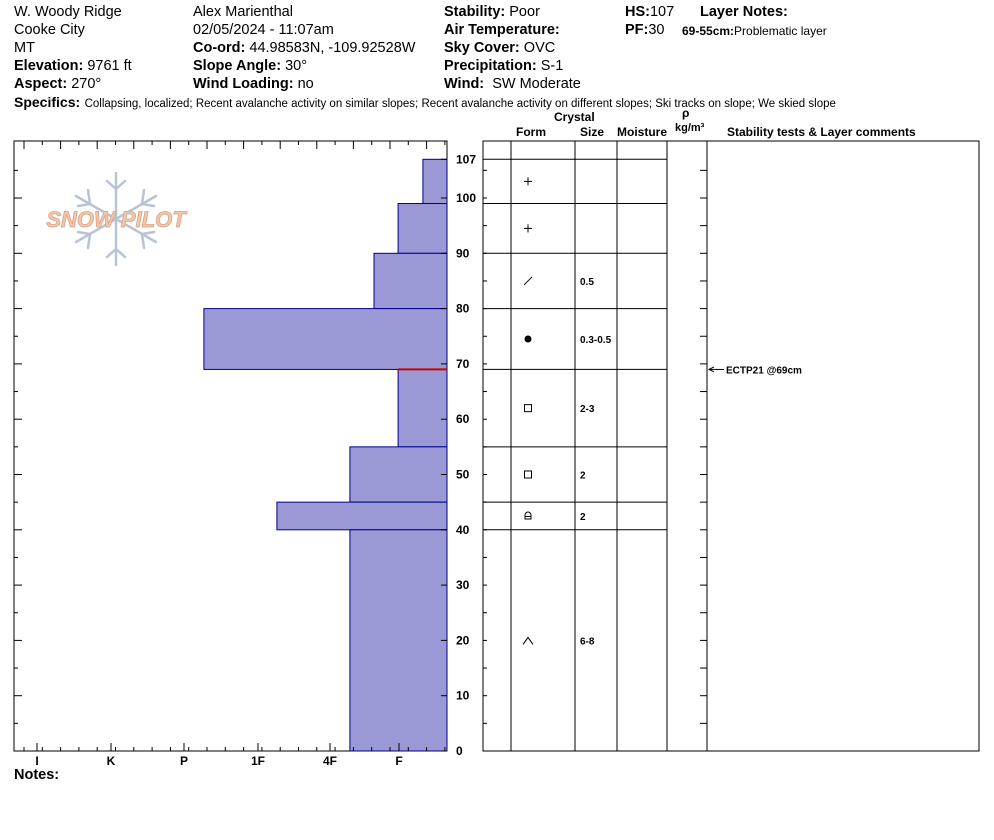 This screenshot has height=840, width=994. I want to click on form-header: Form, so click(531, 132).